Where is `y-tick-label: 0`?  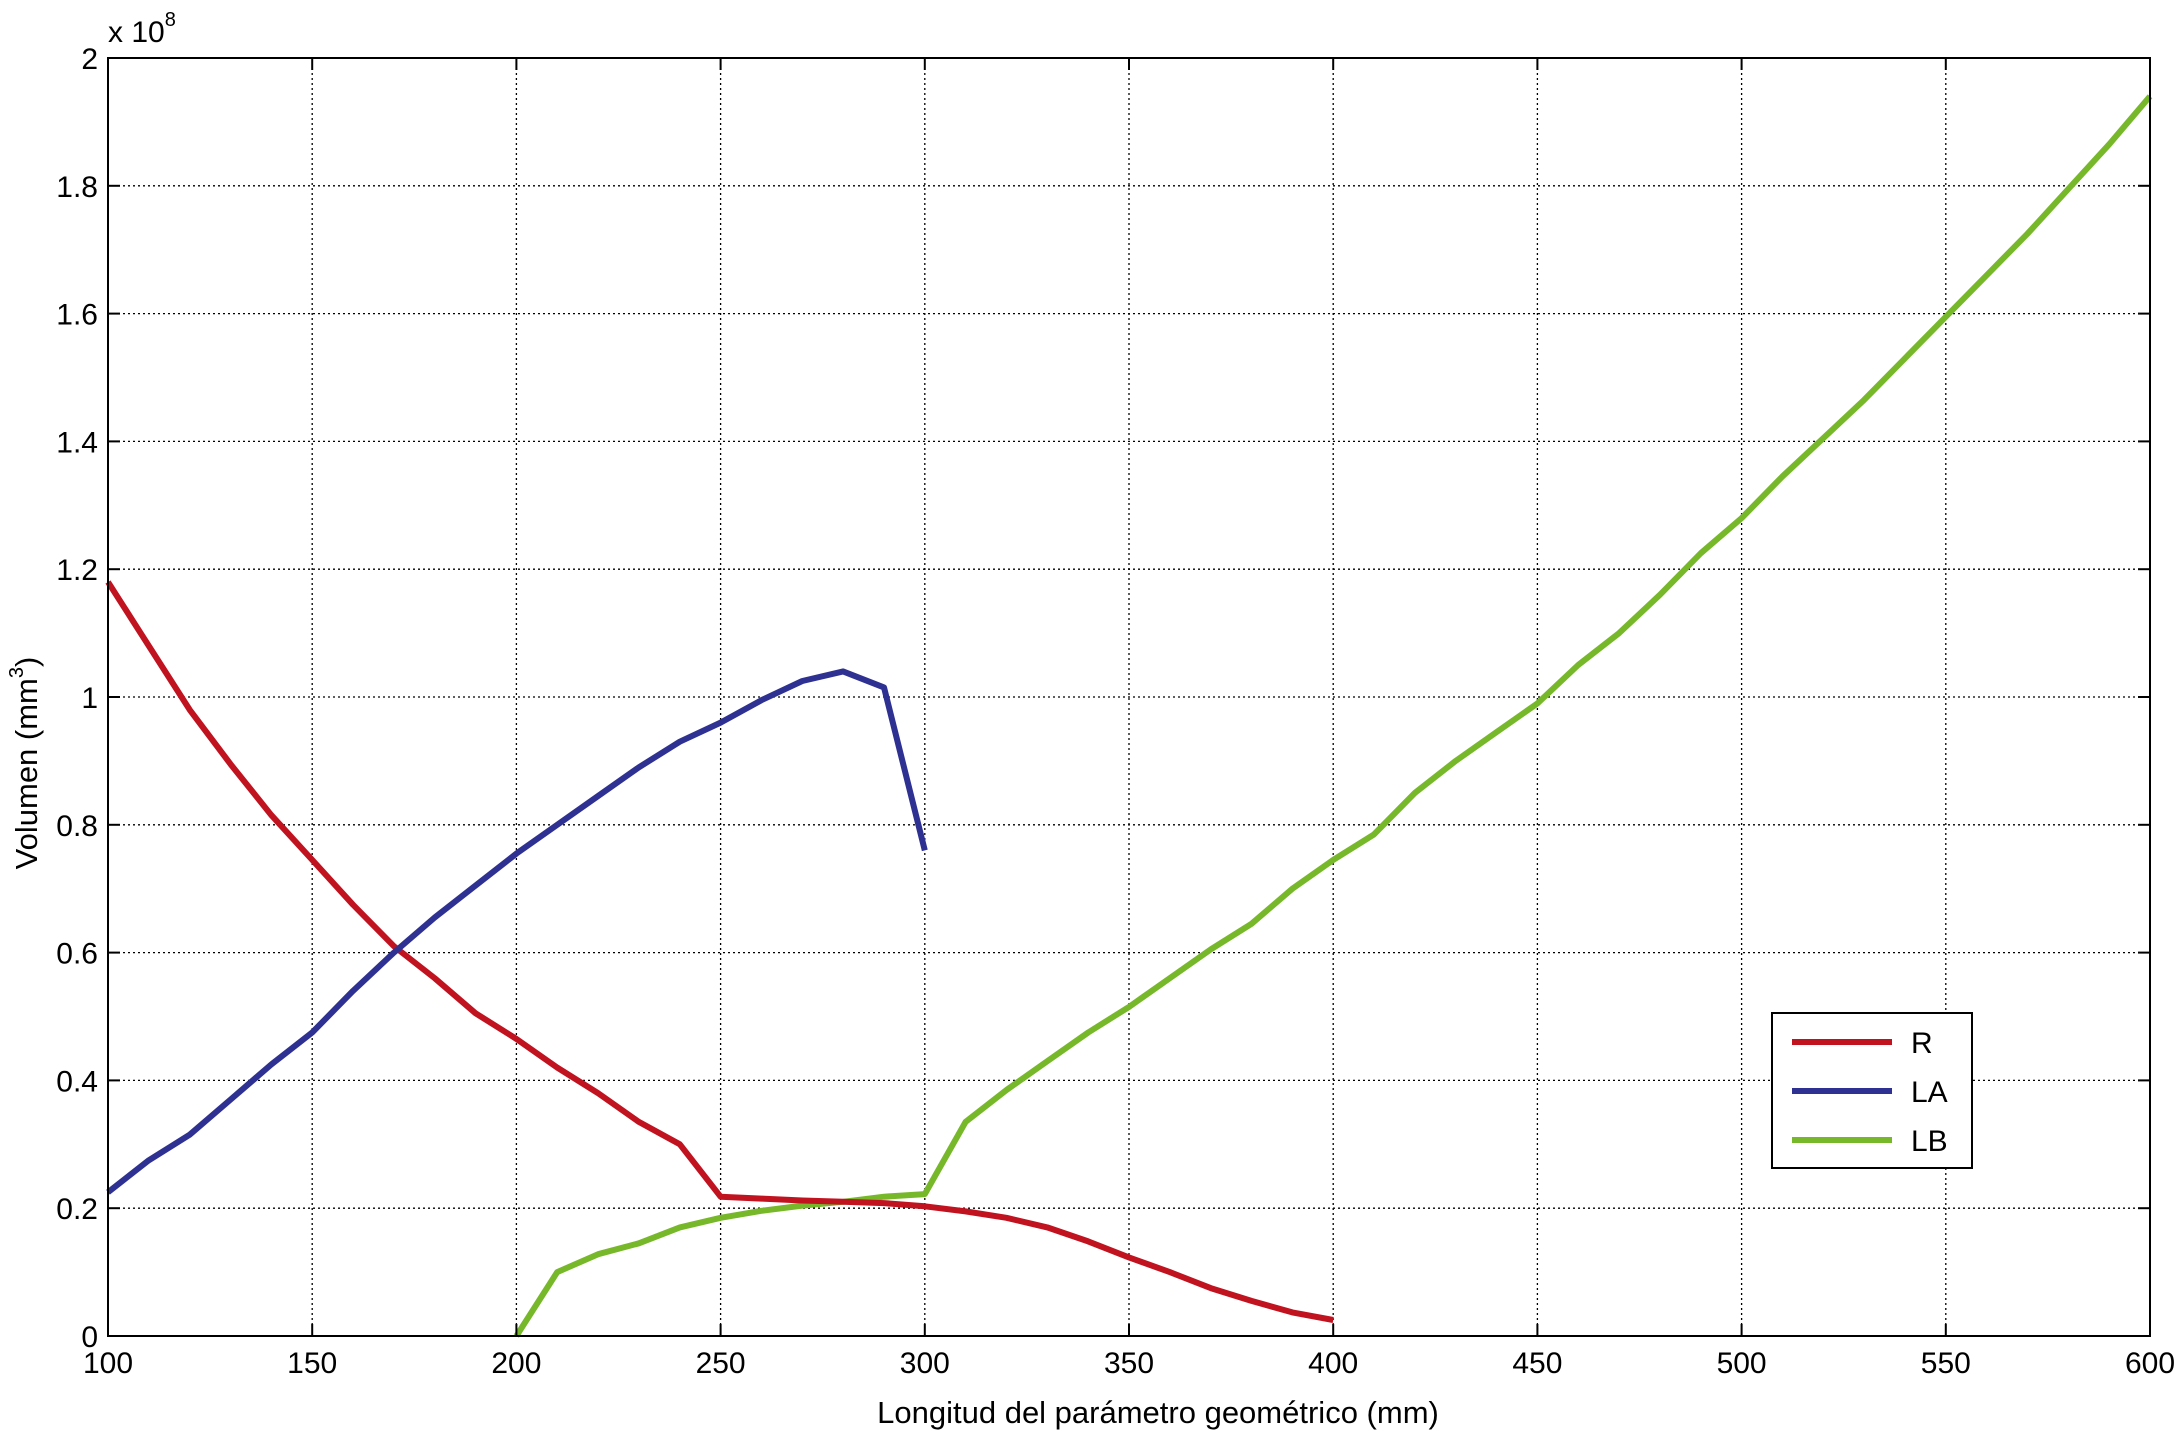
y-tick-label: 0 is located at coordinates (89, 1337).